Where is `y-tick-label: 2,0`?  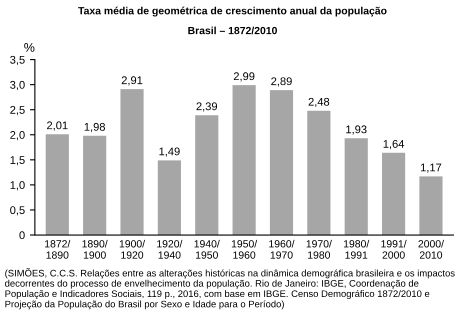 y-tick-label: 2,0 is located at coordinates (17, 135).